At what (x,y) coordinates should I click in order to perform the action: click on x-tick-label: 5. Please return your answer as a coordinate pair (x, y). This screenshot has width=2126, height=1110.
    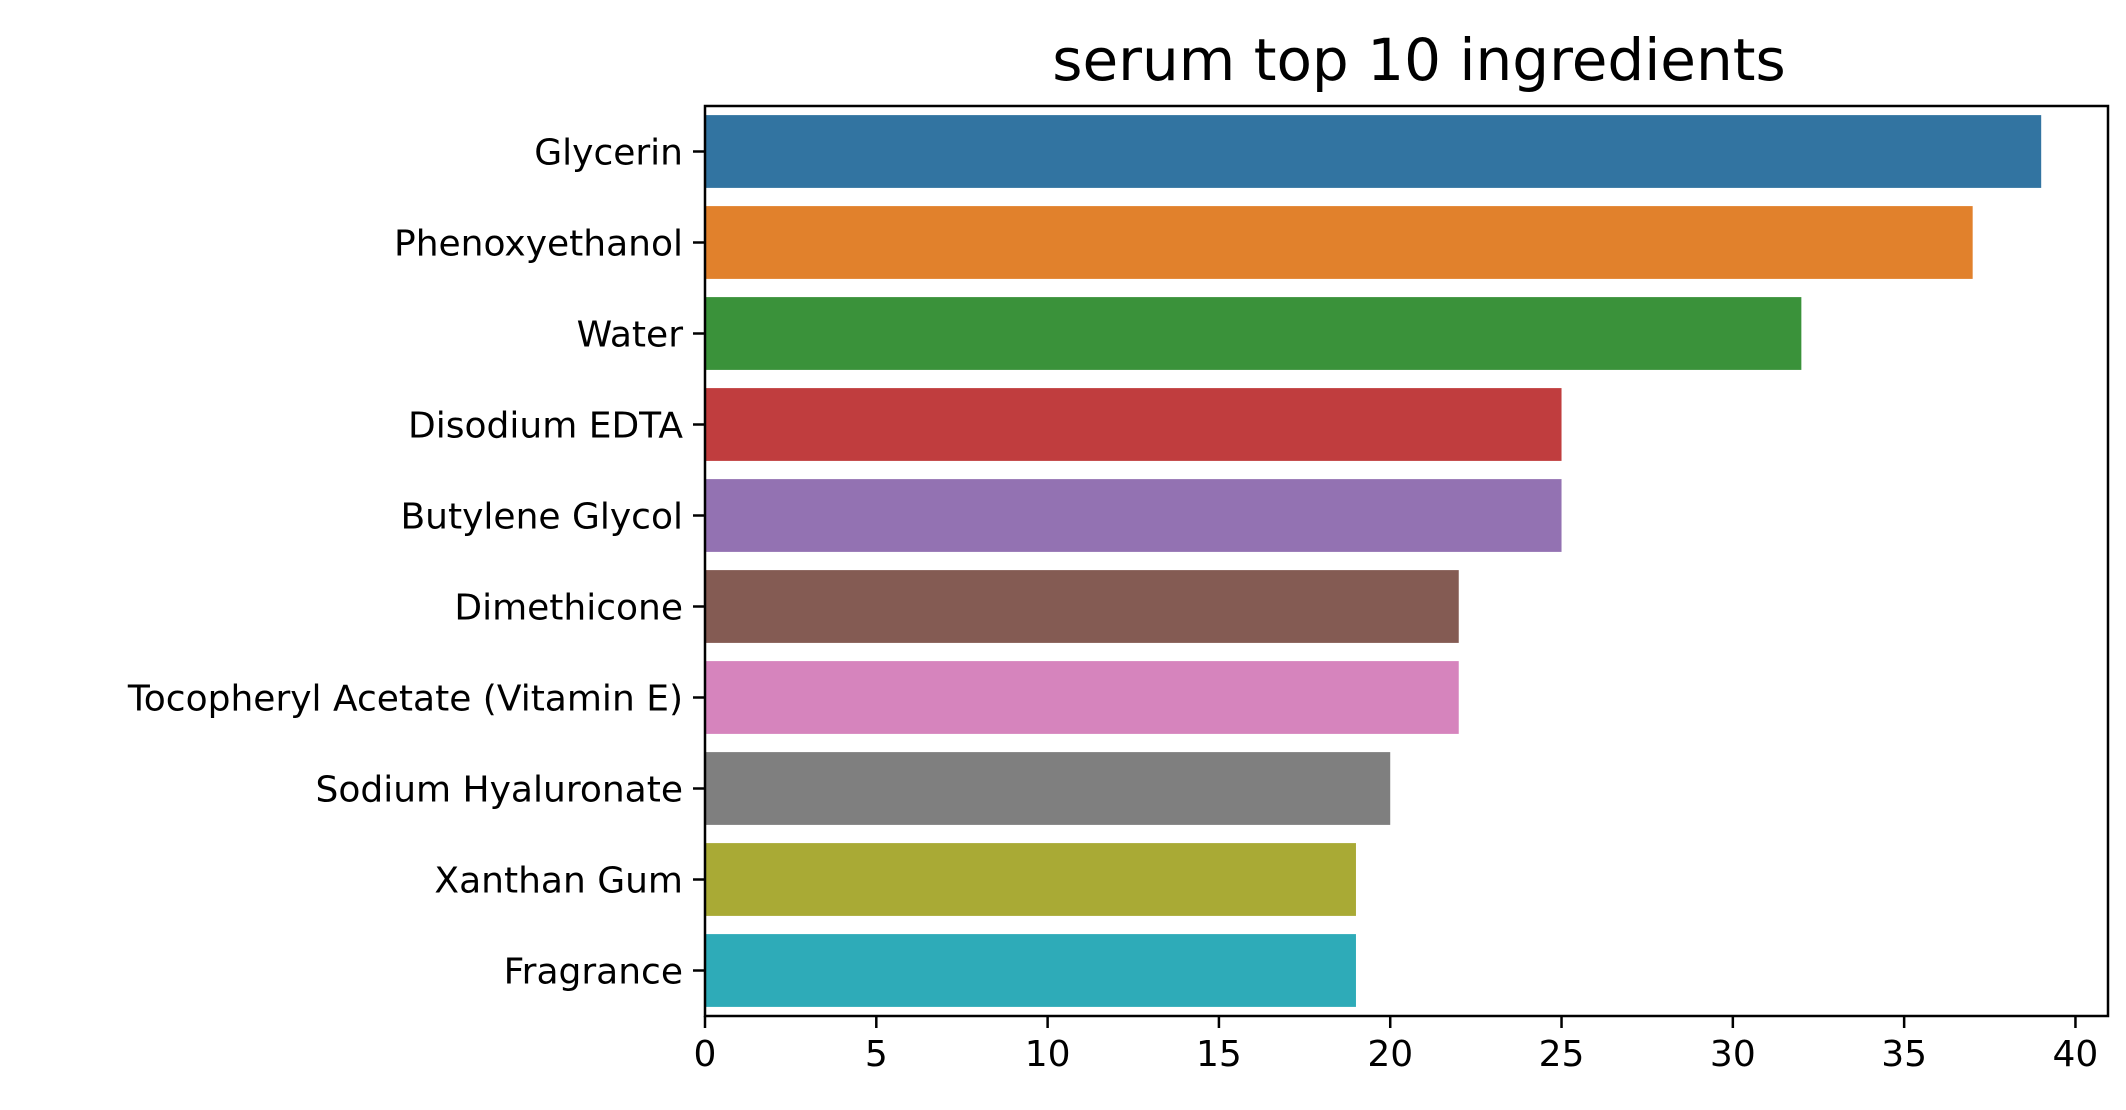
    Looking at the image, I should click on (876, 1054).